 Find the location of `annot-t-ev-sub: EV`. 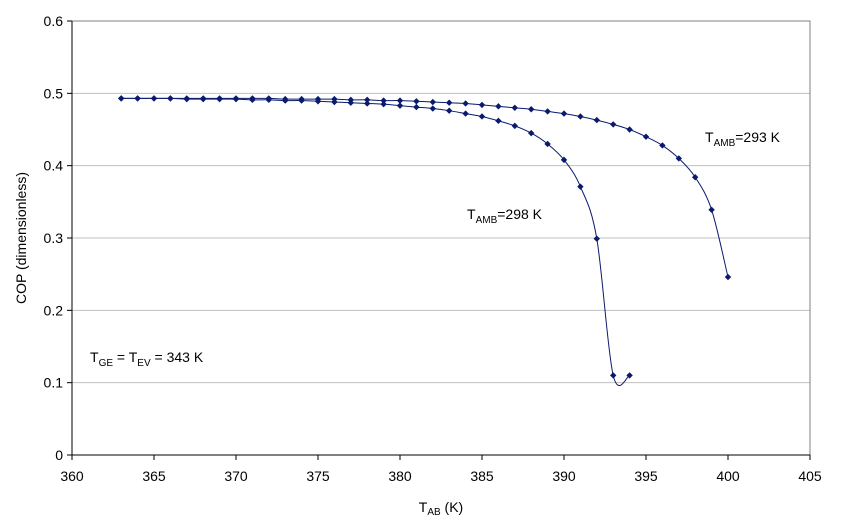

annot-t-ev-sub: EV is located at coordinates (144, 363).